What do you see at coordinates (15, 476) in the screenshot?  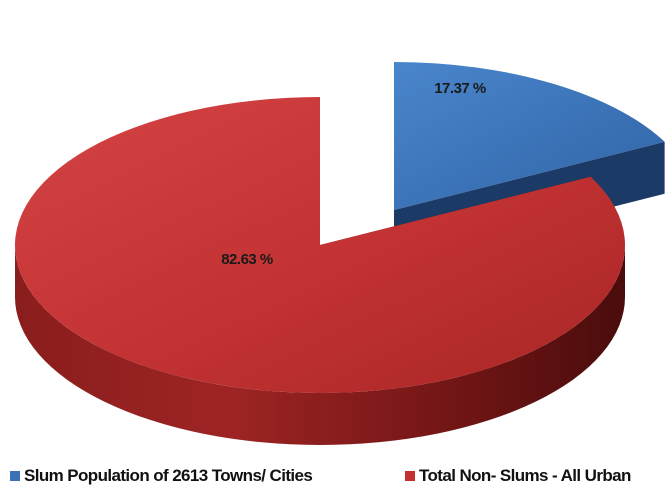 I see `legend-swatch-slum` at bounding box center [15, 476].